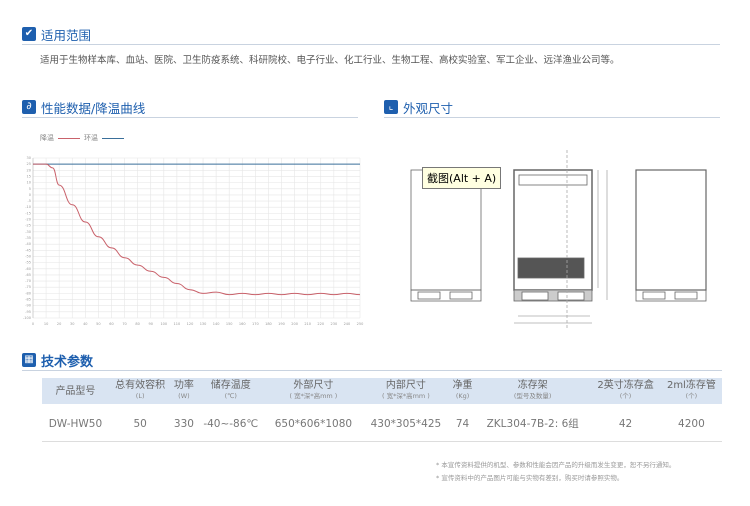 The width and height of the screenshot is (750, 506). What do you see at coordinates (150, 324) in the screenshot?
I see `x-tick-label: 90` at bounding box center [150, 324].